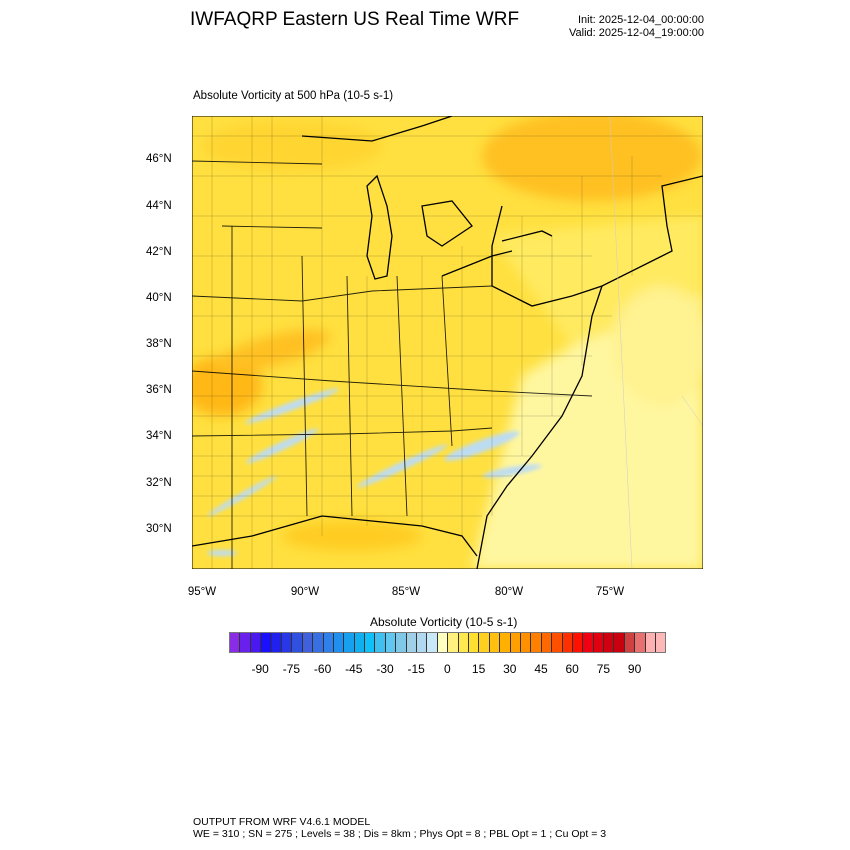  What do you see at coordinates (447, 669) in the screenshot?
I see `colorbar-tick-label: 0` at bounding box center [447, 669].